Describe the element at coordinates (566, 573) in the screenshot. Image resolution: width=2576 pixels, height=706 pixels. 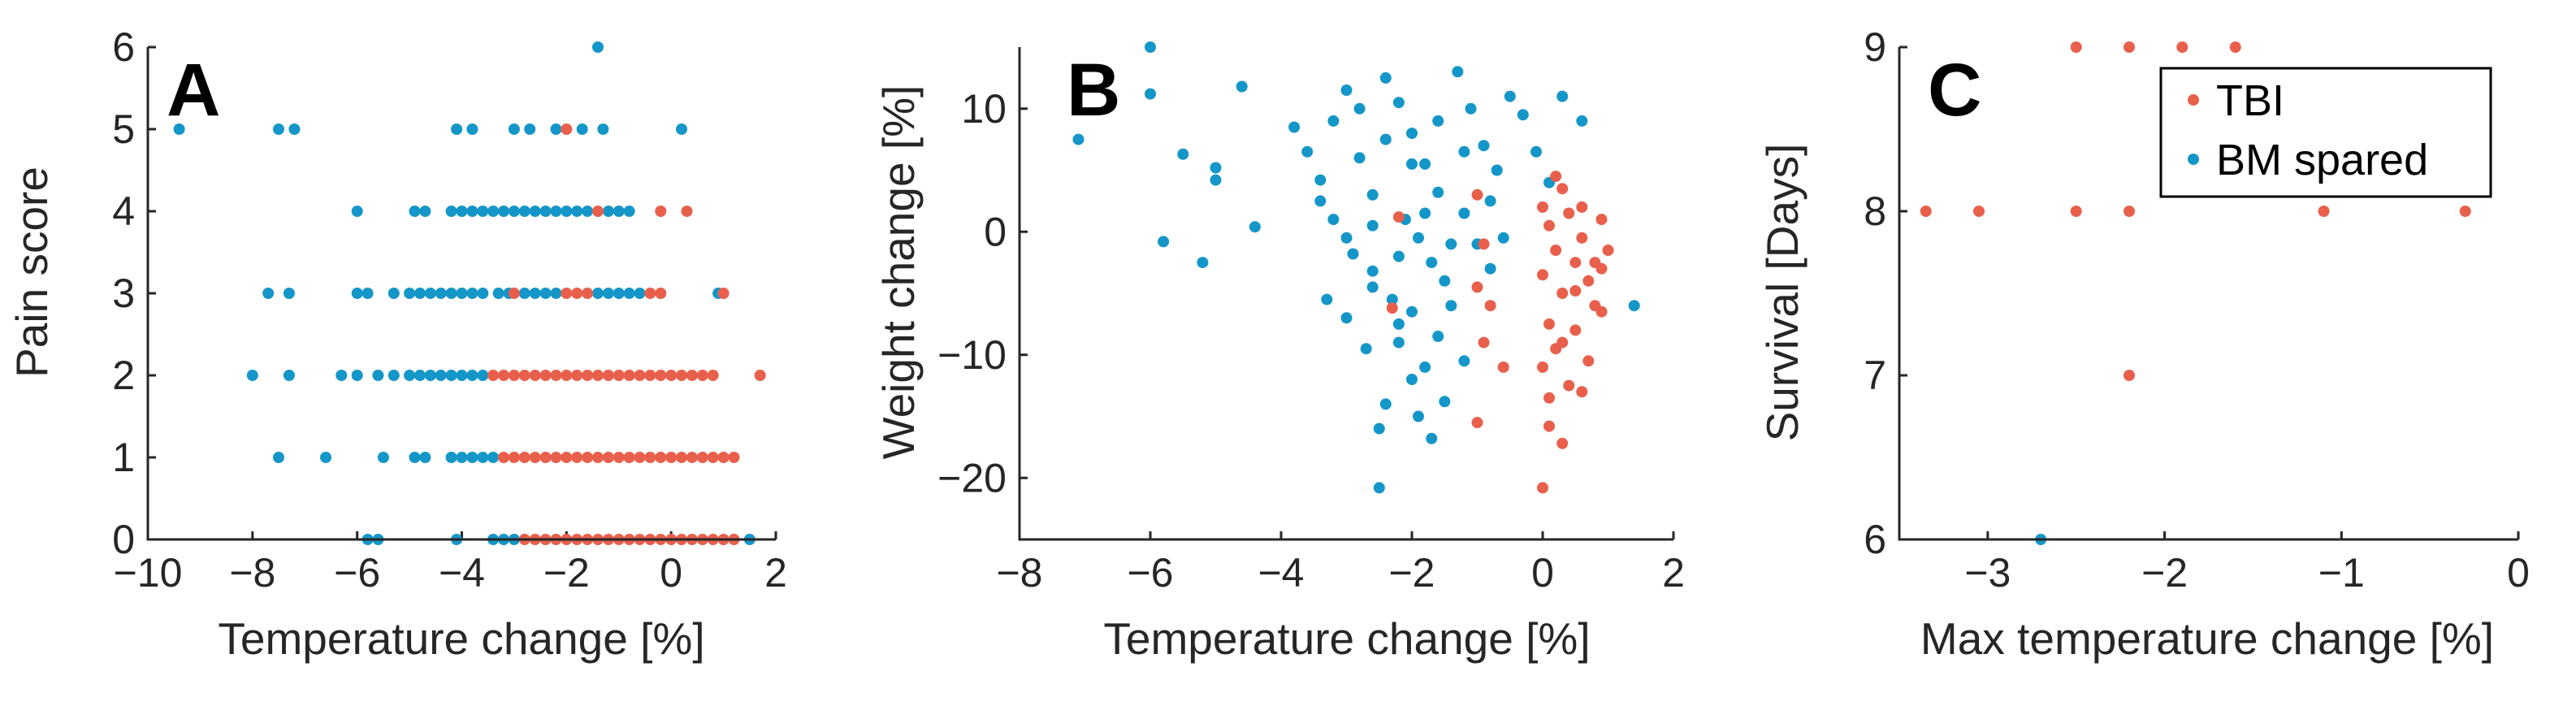
I see `panel-a-x-tick-label: −2` at that location.